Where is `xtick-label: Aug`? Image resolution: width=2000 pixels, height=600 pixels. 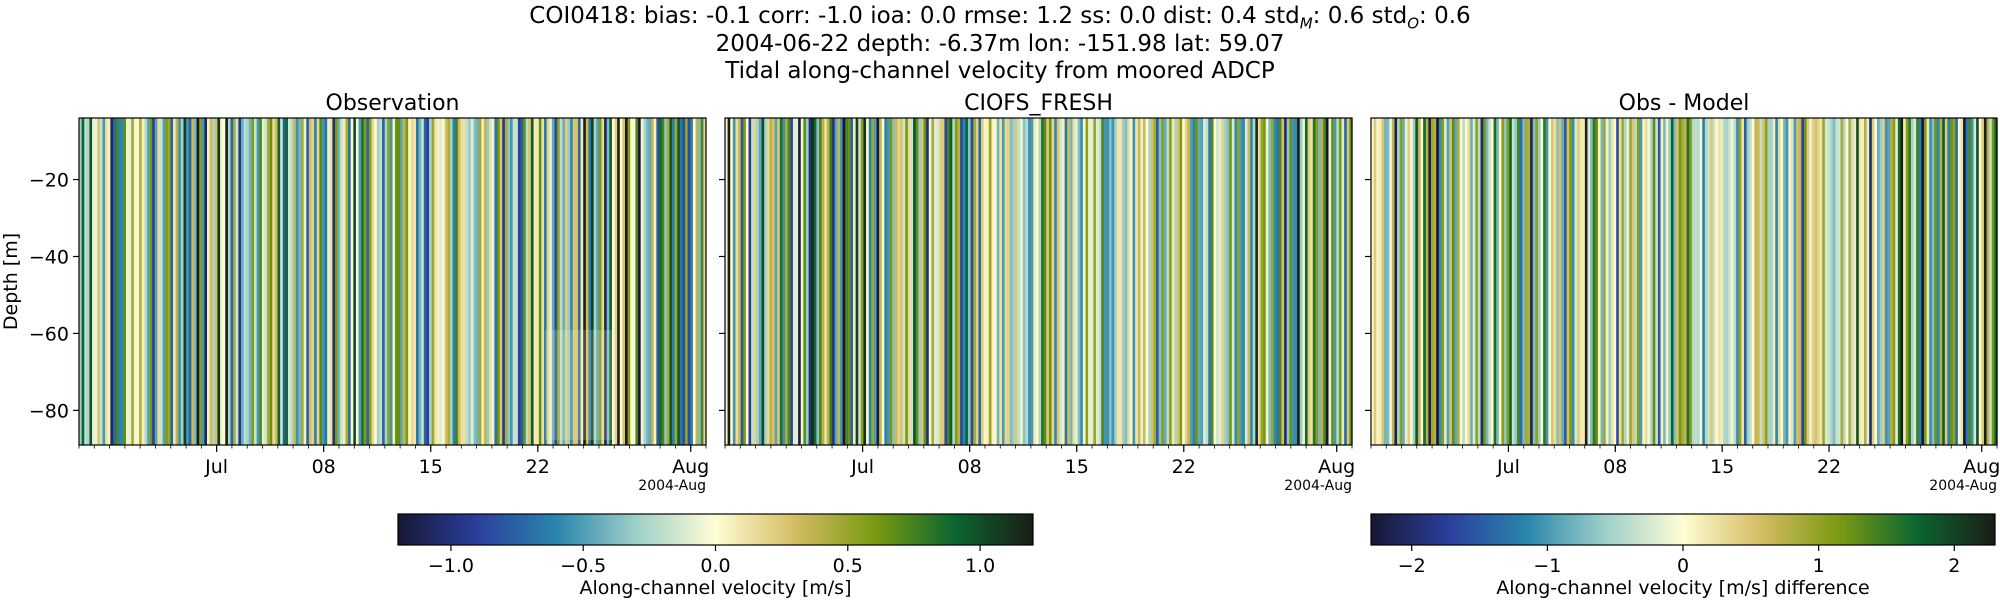 xtick-label: Aug is located at coordinates (1336, 467).